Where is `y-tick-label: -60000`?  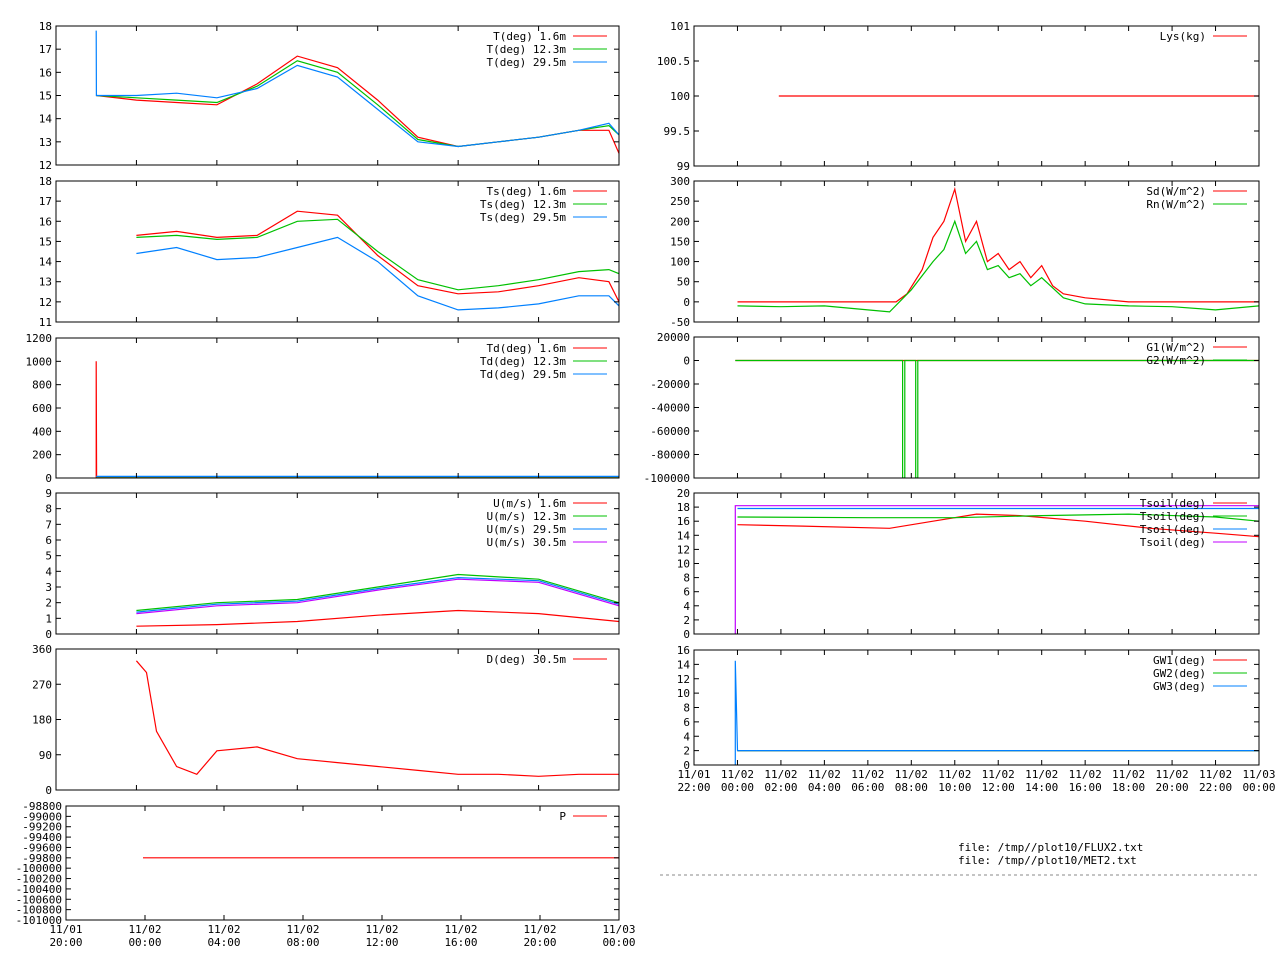
y-tick-label: -60000 is located at coordinates (670, 431).